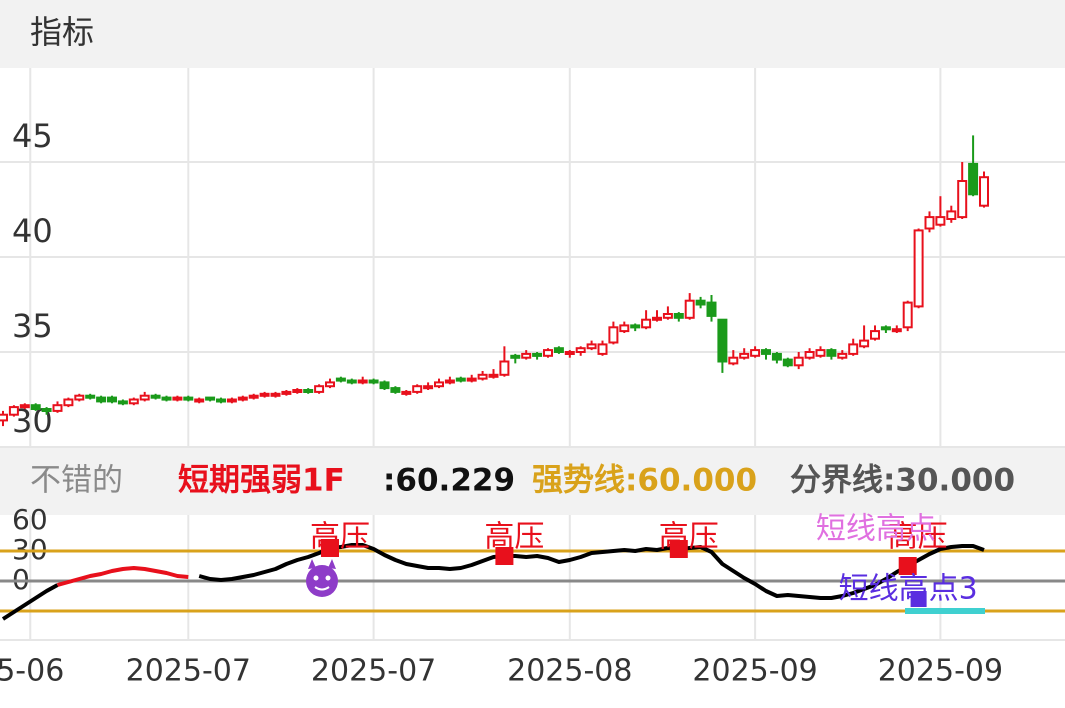 Image resolution: width=1065 pixels, height=708 pixels. What do you see at coordinates (902, 481) in the screenshot?
I see `indicator-header-text: 分界线:30.000` at bounding box center [902, 481].